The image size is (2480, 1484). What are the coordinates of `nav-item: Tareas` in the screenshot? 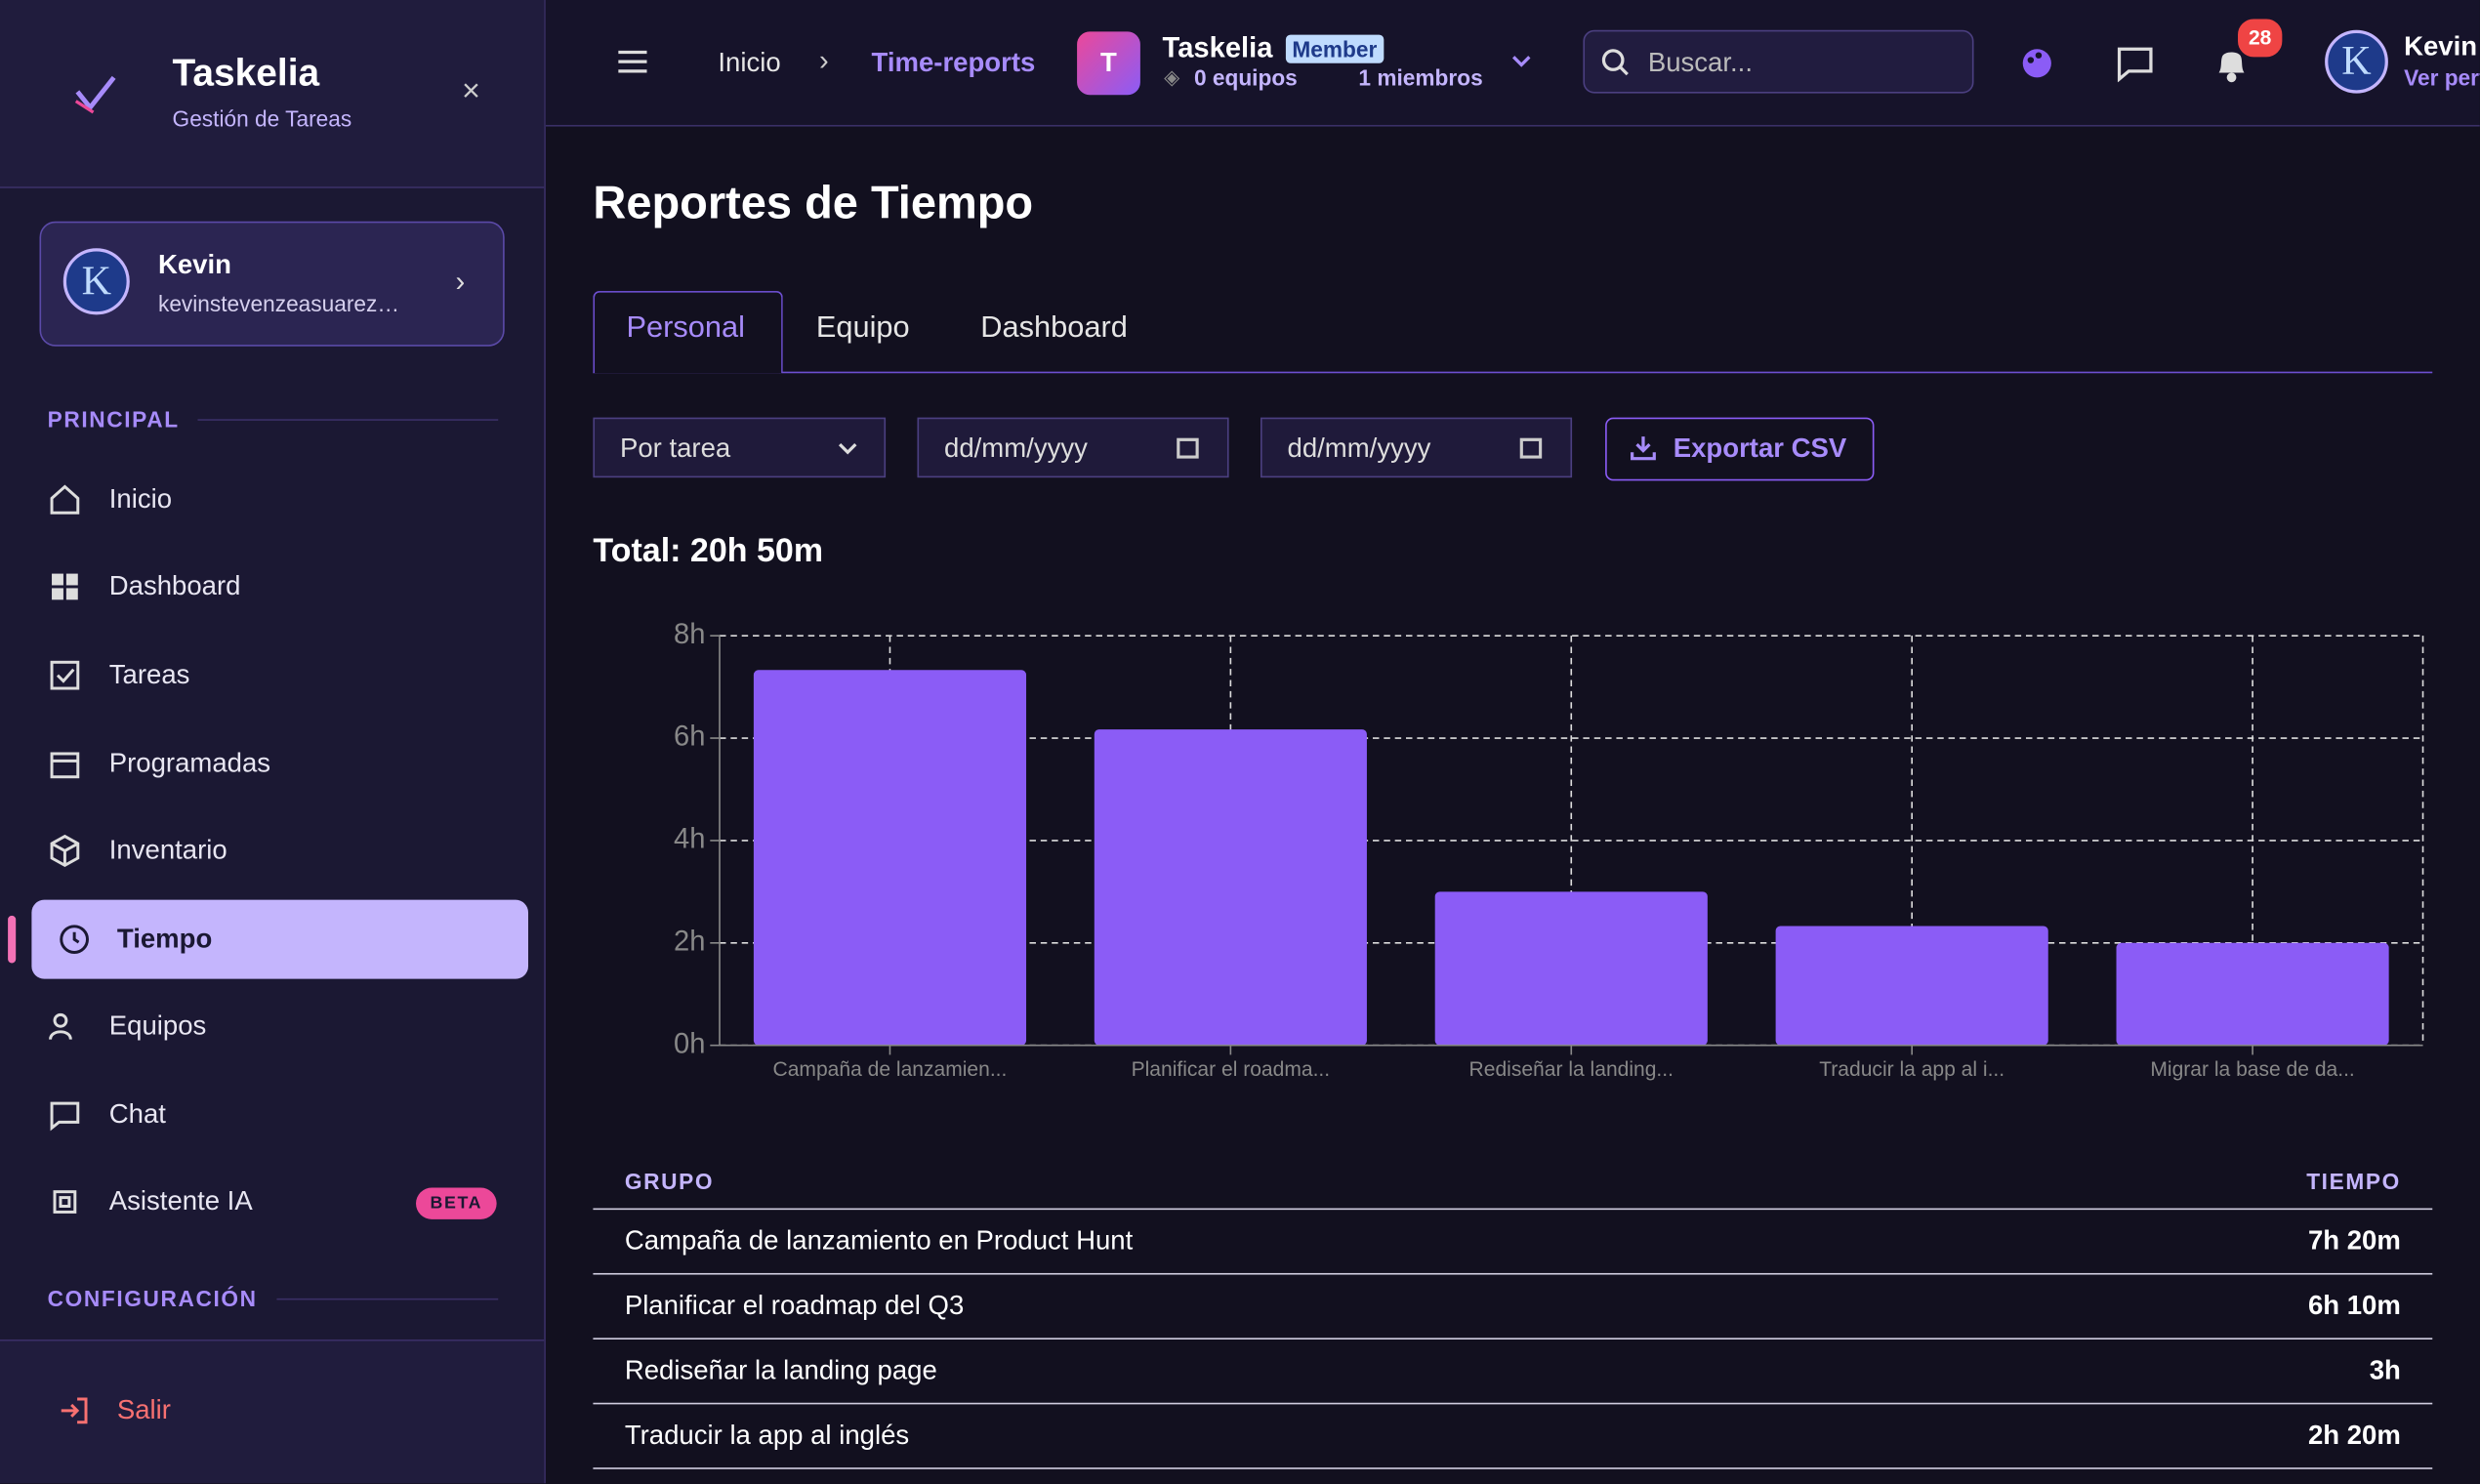 It's located at (149, 675).